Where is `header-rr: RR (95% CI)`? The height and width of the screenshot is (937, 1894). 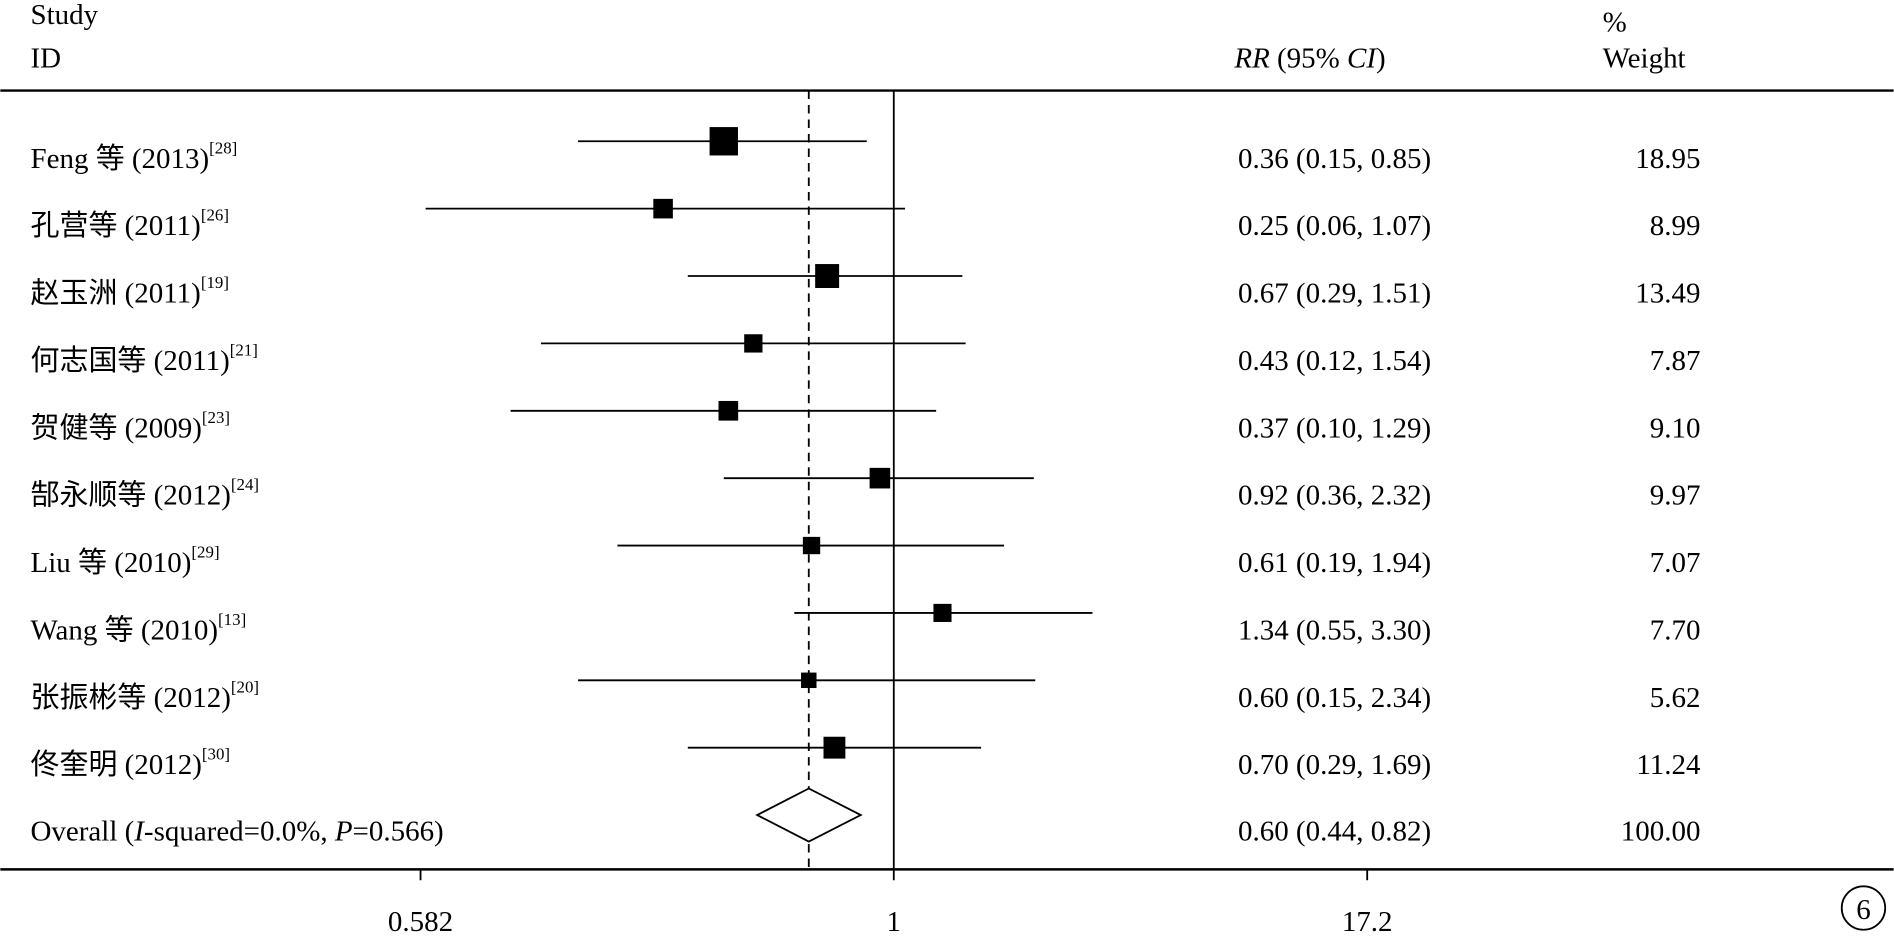 header-rr: RR (95% CI) is located at coordinates (1309, 59).